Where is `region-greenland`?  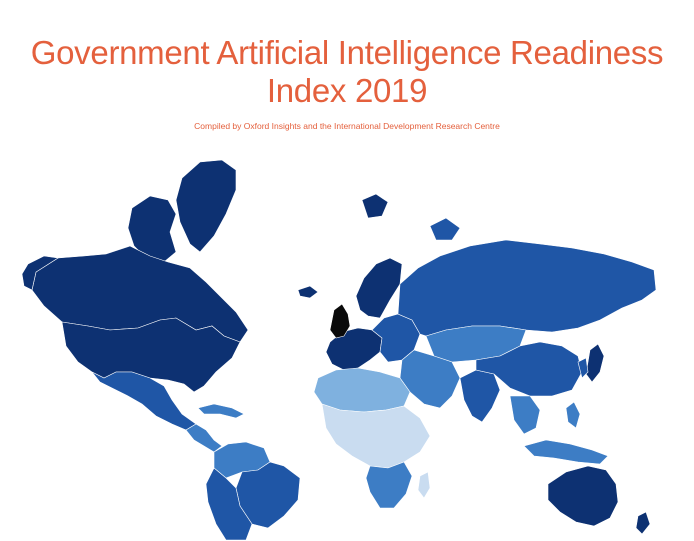 region-greenland is located at coordinates (206, 206).